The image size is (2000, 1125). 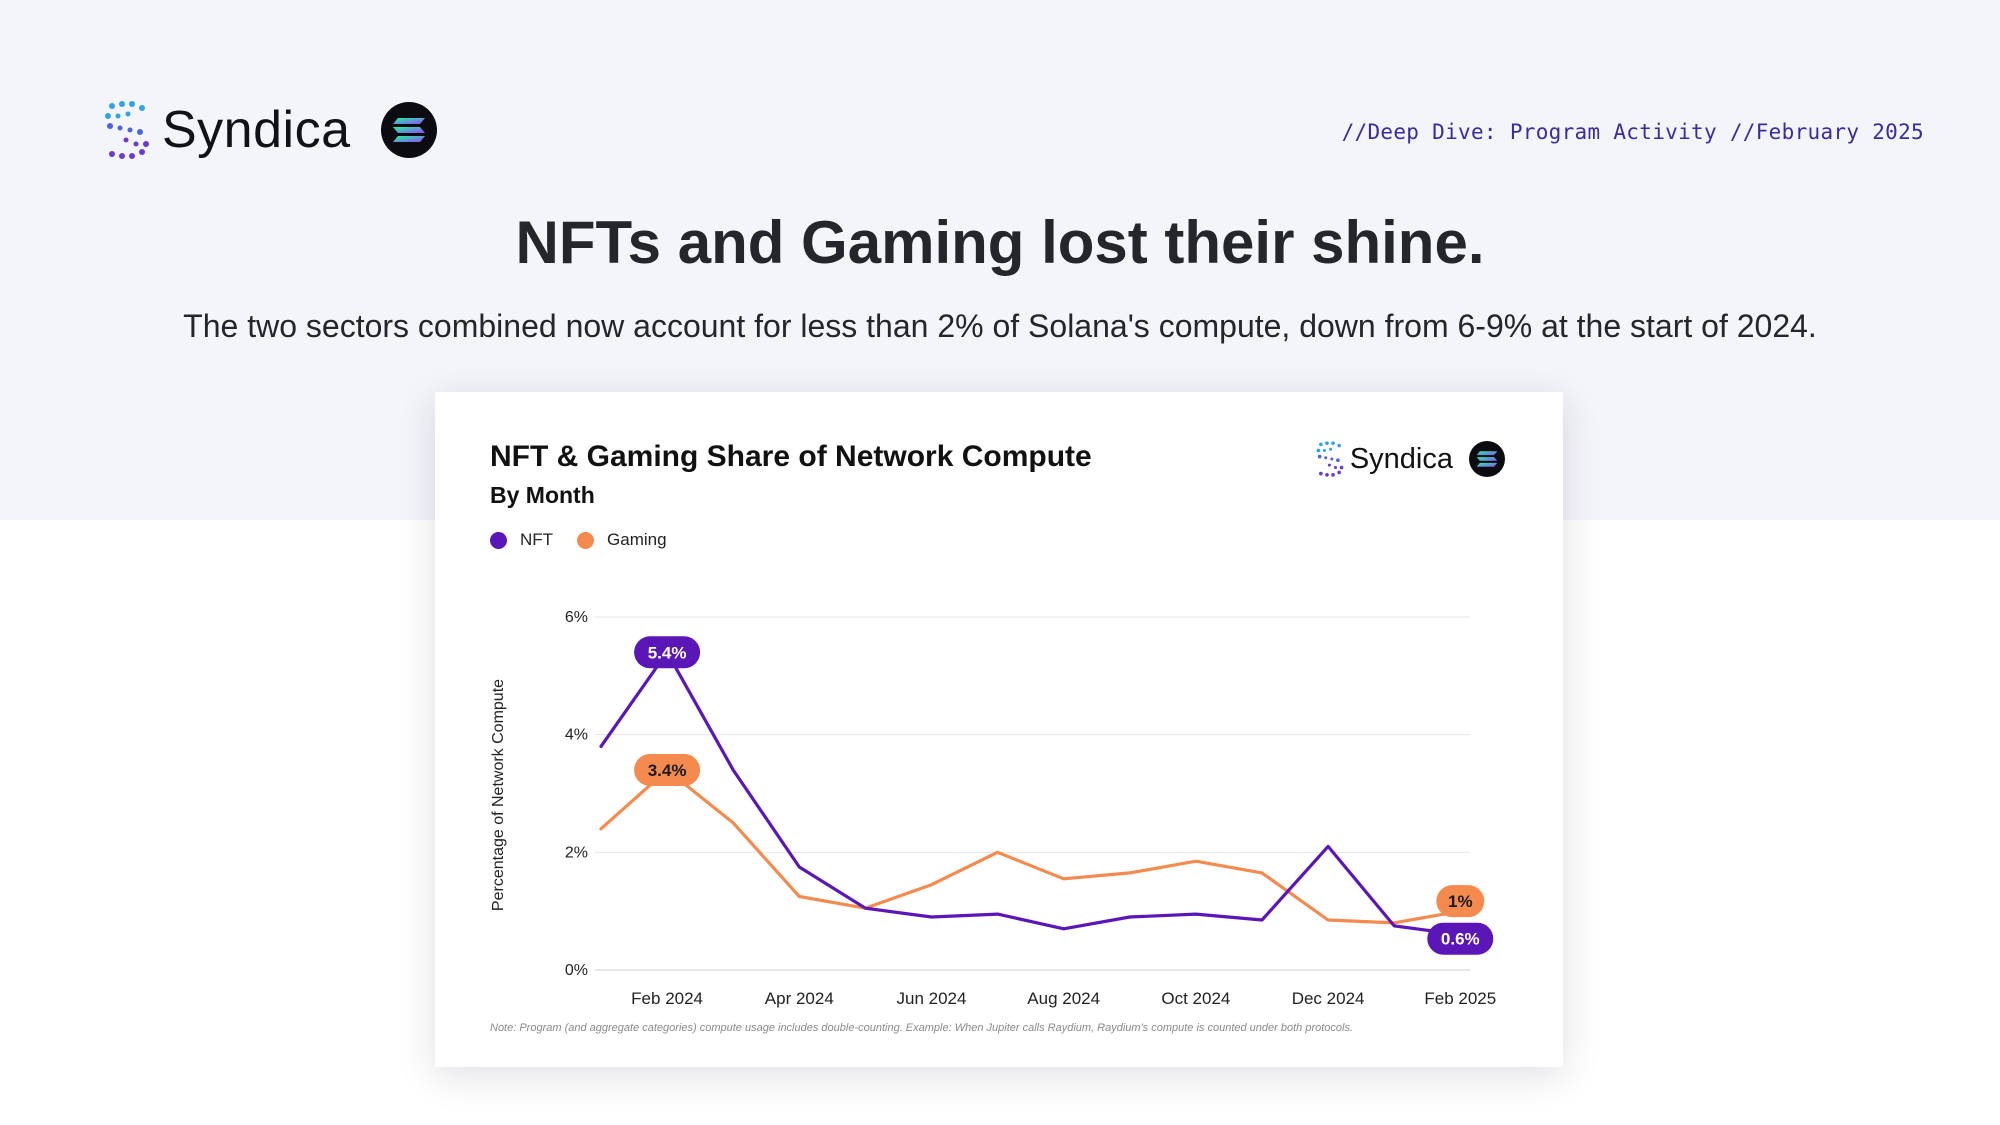 What do you see at coordinates (637, 539) in the screenshot?
I see `legend-label-gaming: Gaming` at bounding box center [637, 539].